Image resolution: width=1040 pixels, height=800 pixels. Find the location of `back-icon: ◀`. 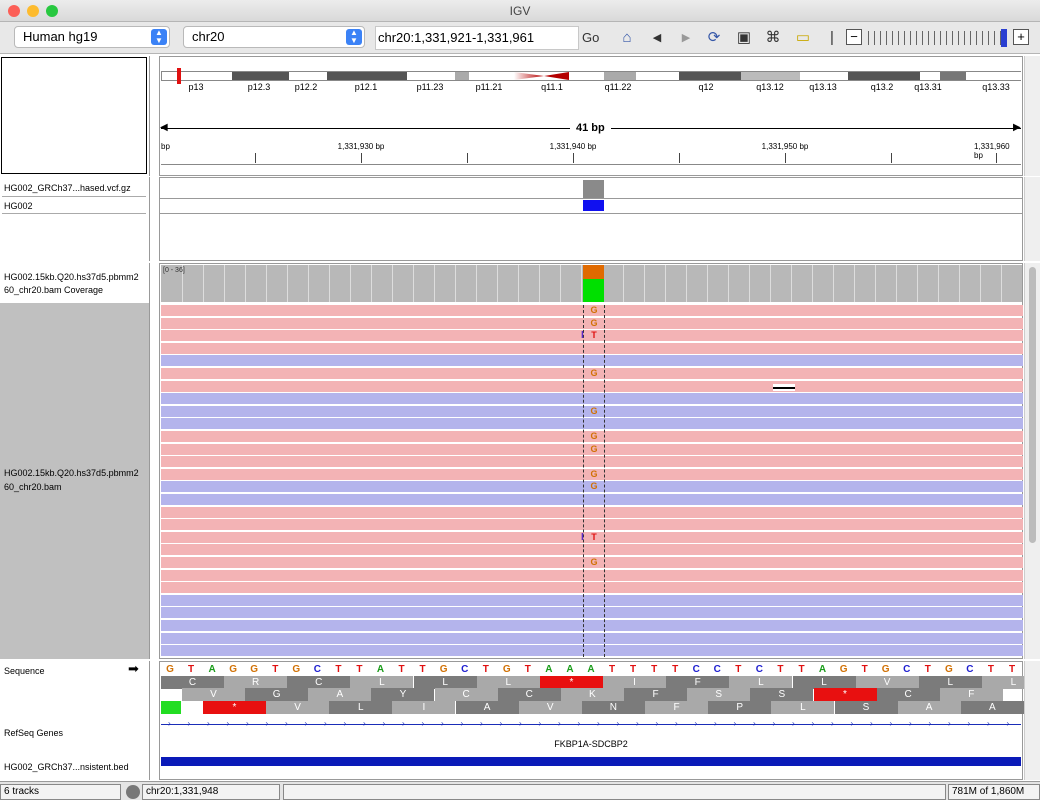

back-icon: ◀ is located at coordinates (657, 38).